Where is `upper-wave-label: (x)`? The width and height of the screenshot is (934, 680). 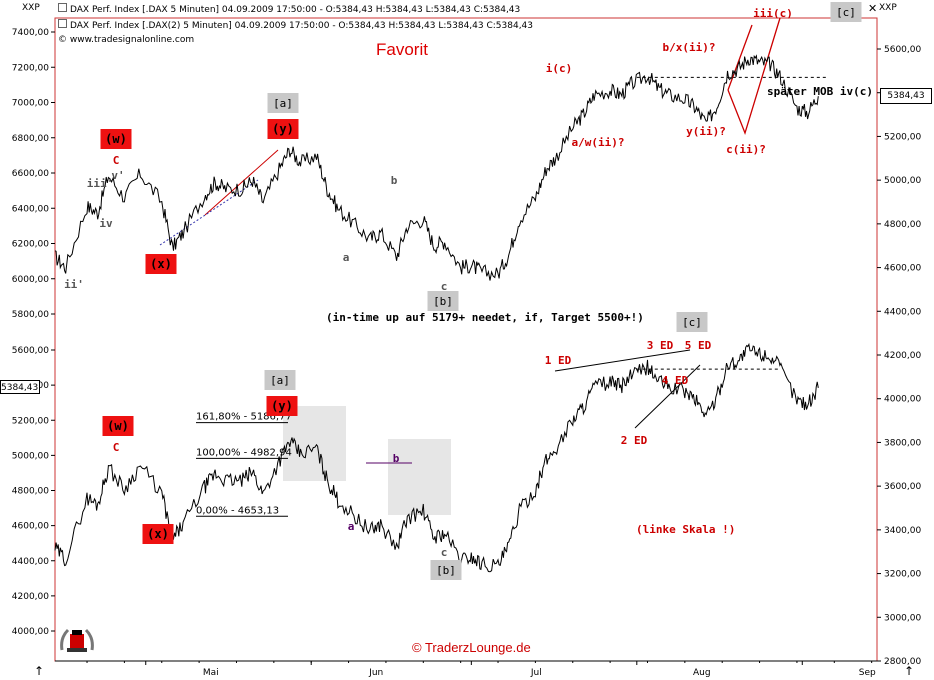
upper-wave-label: (x) is located at coordinates (161, 264).